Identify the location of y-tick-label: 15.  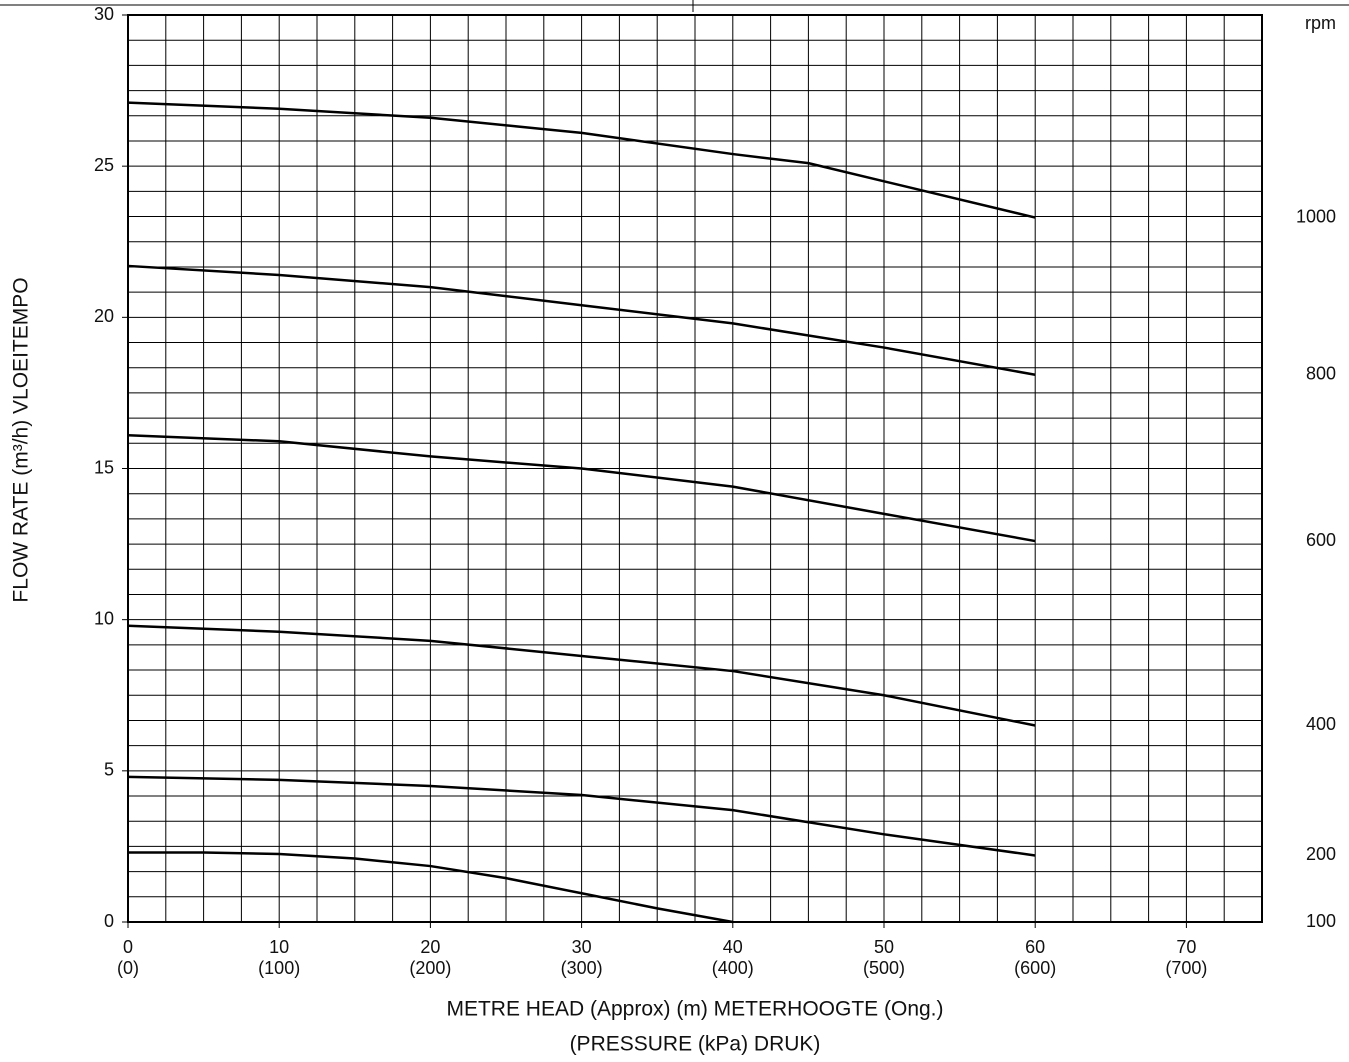
(104, 467).